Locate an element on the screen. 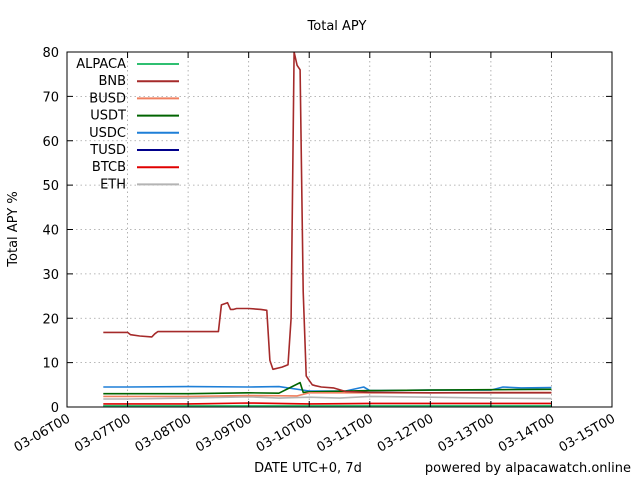  x-axis-label: DATE UTC+0, 7d is located at coordinates (308, 468).